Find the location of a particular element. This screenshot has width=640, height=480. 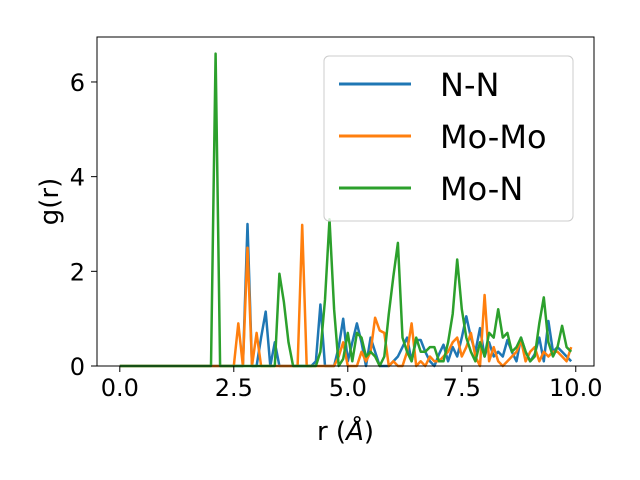

y-tick-label: 6 is located at coordinates (77, 83).